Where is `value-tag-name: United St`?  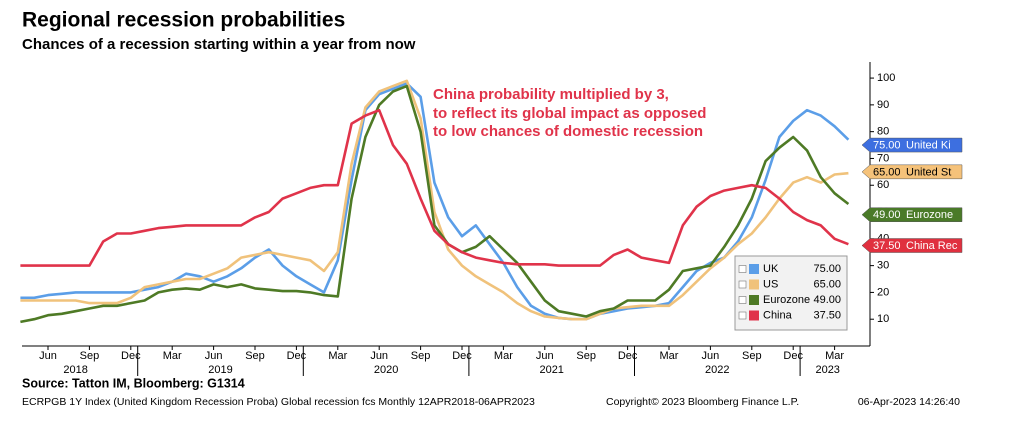
value-tag-name: United St is located at coordinates (928, 172).